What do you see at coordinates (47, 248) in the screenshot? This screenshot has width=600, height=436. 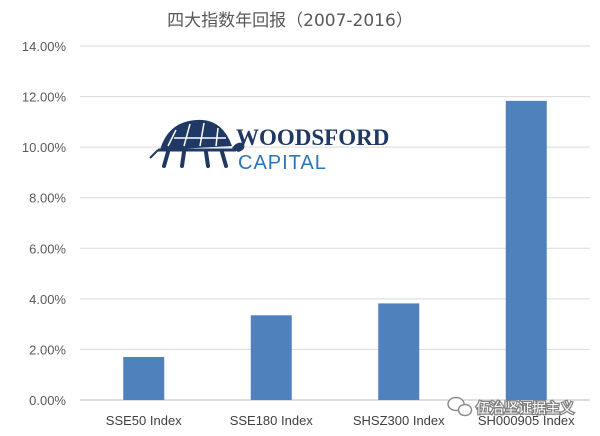 I see `y-tick-label: 6.00%` at bounding box center [47, 248].